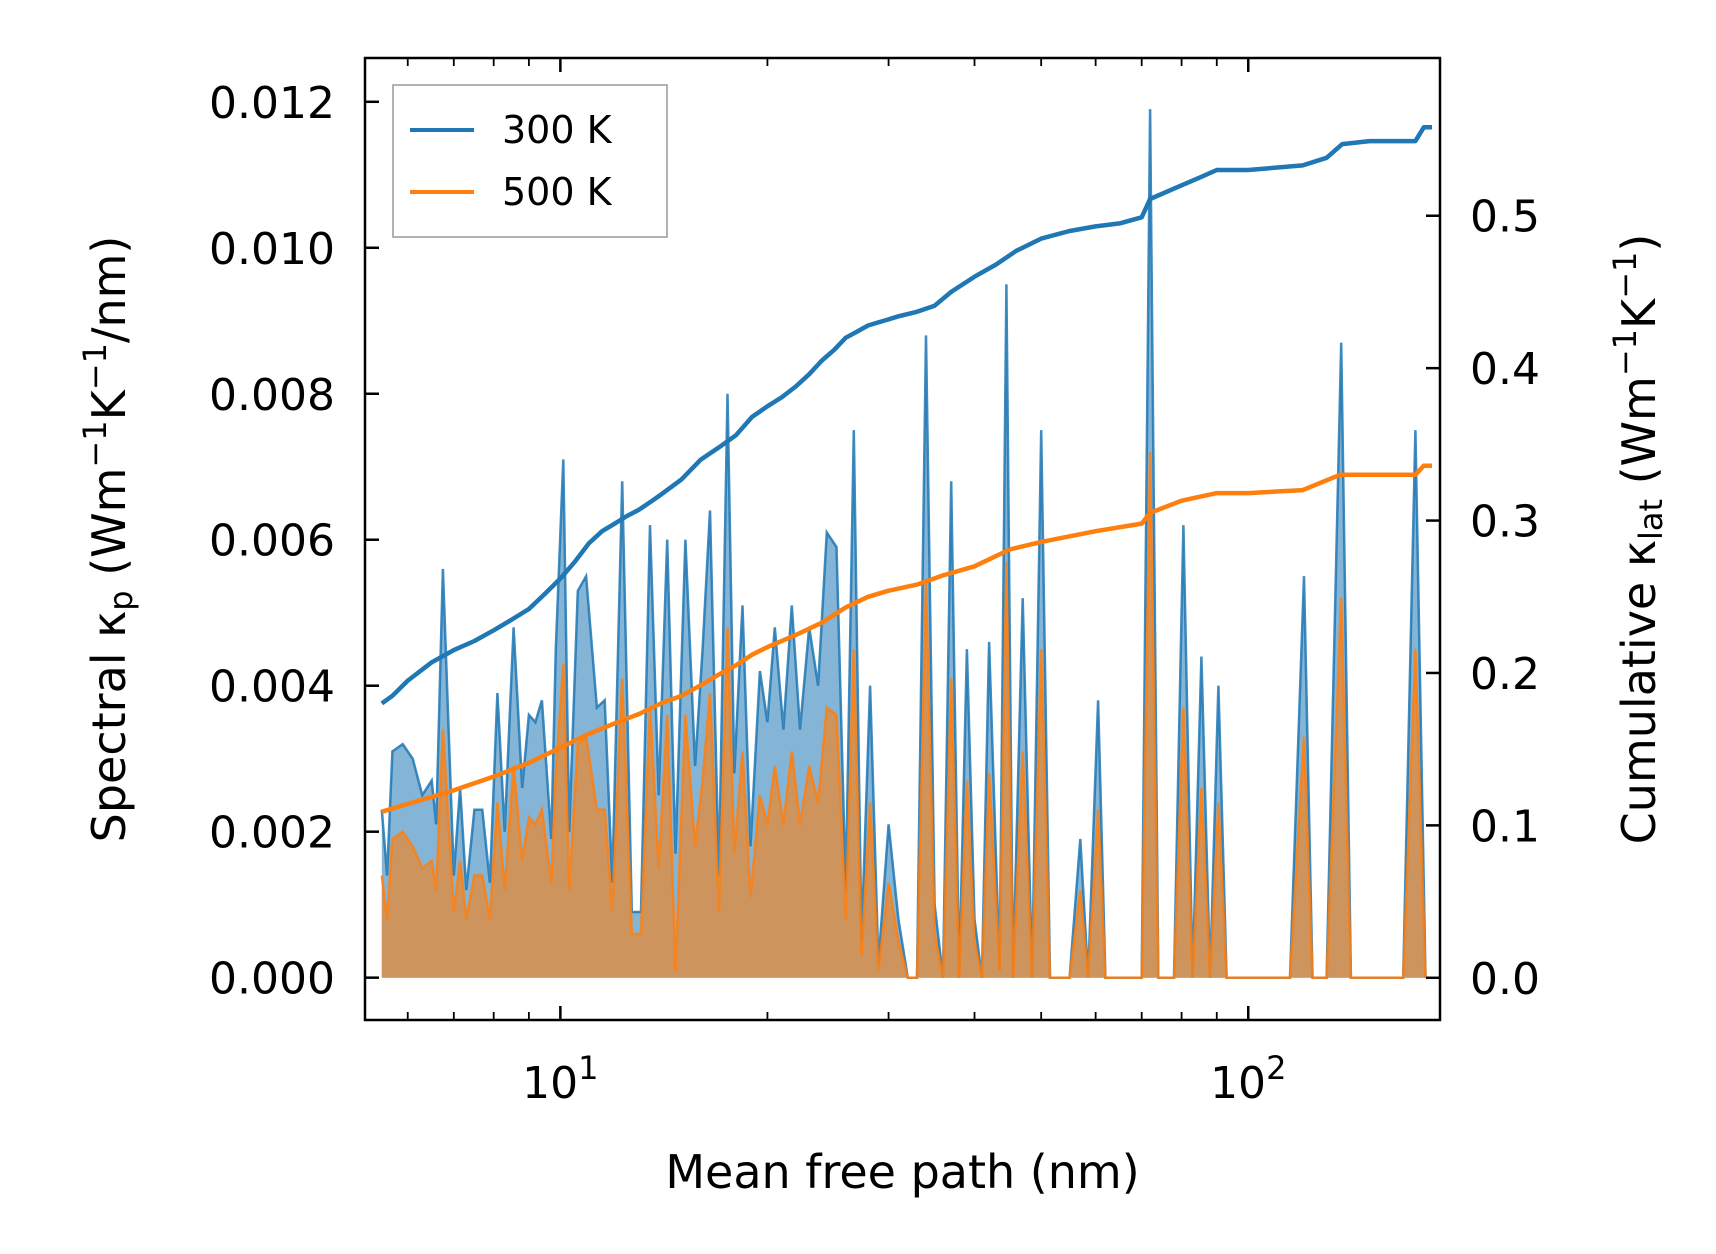  What do you see at coordinates (95, 443) in the screenshot?
I see `y-left-sup1: −1` at bounding box center [95, 443].